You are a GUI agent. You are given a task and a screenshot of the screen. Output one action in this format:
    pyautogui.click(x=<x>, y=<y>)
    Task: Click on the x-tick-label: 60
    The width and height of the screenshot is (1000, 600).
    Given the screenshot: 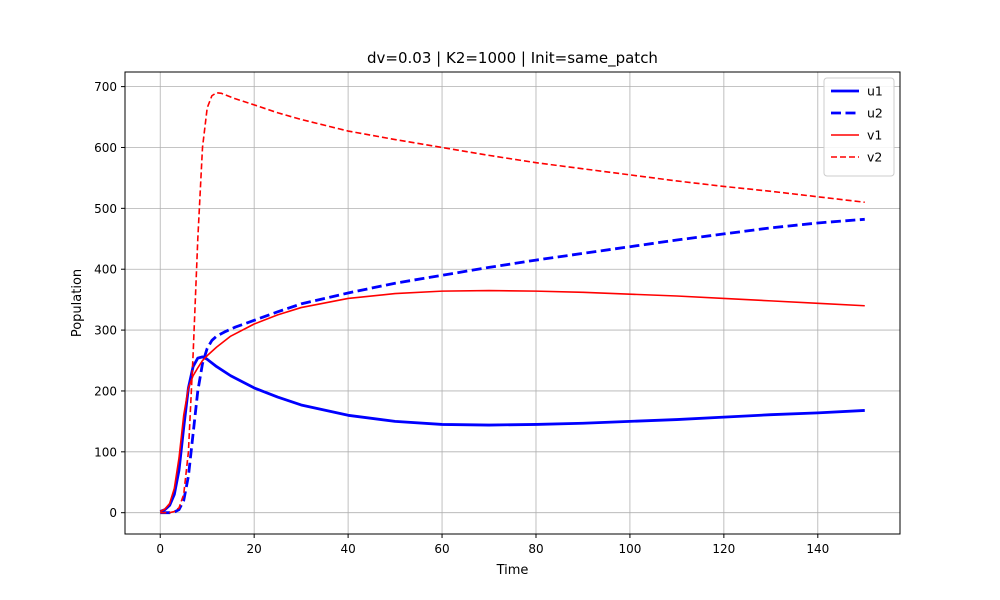 What is the action you would take?
    pyautogui.click(x=441, y=549)
    